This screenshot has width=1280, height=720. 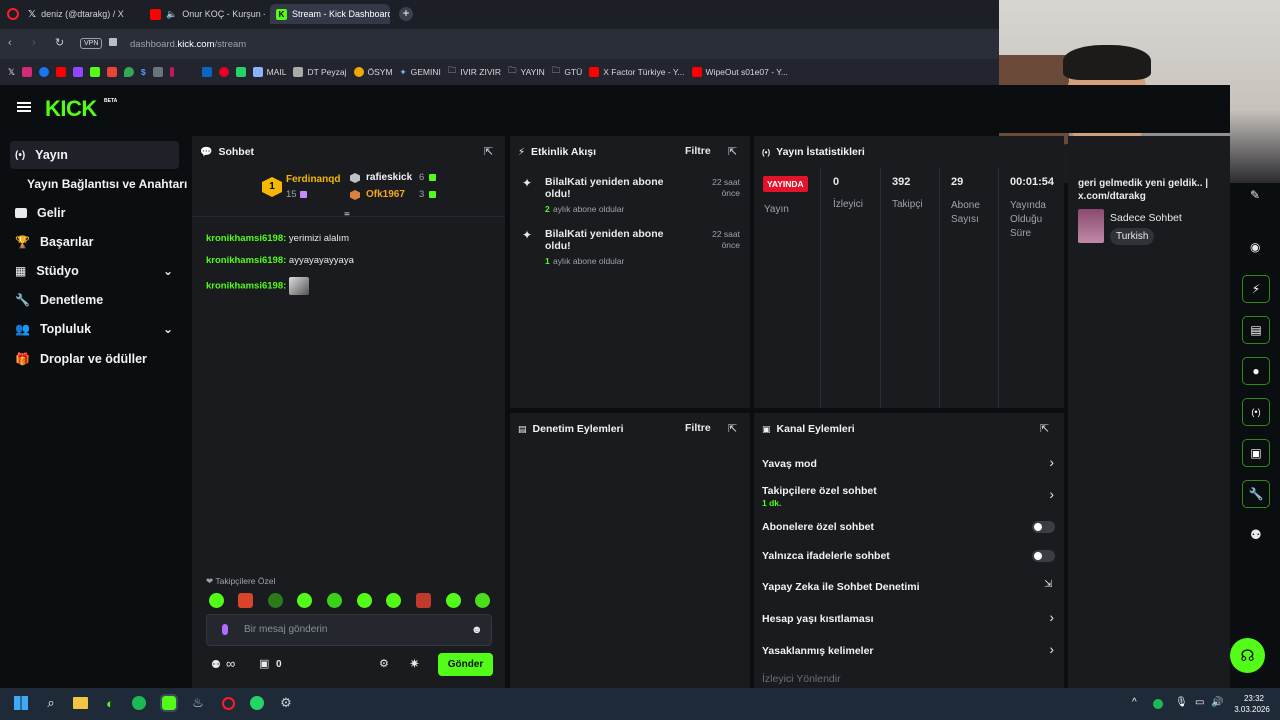 What do you see at coordinates (1256, 453) in the screenshot?
I see `channel-button: ▣` at bounding box center [1256, 453].